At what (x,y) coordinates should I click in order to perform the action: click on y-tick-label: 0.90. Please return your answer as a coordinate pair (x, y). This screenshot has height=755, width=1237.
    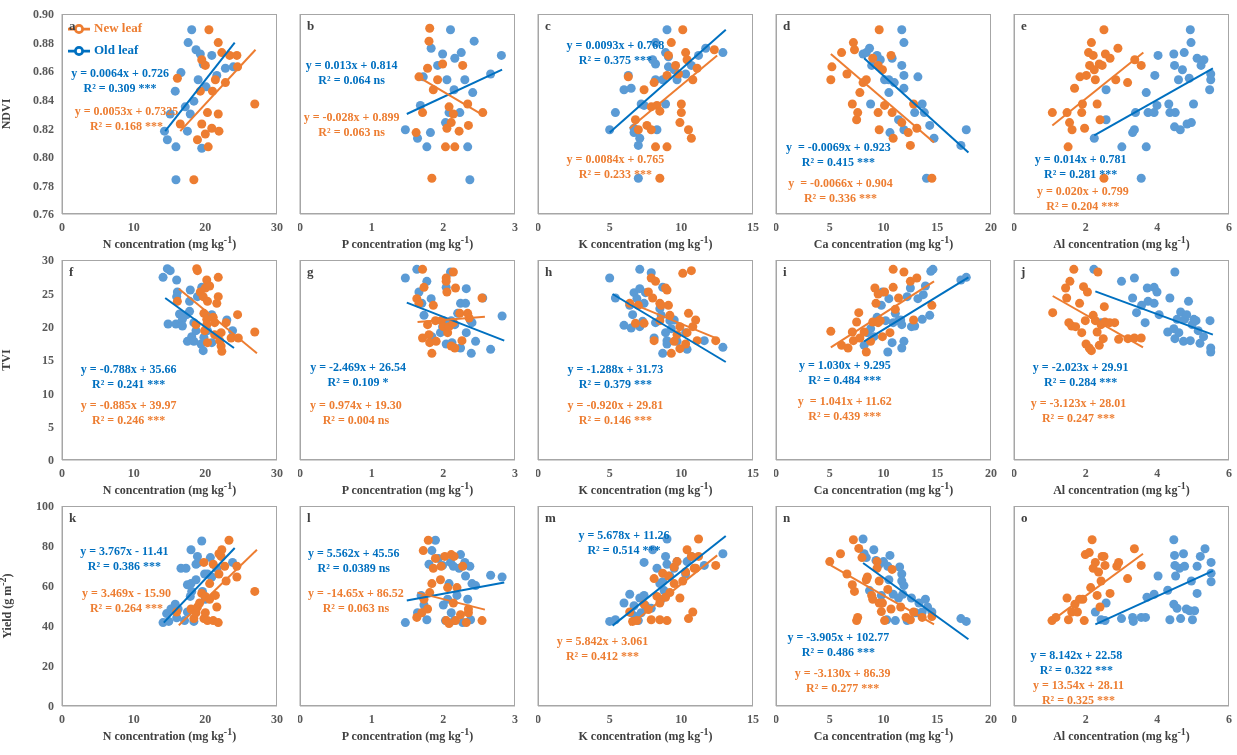
    Looking at the image, I should click on (43, 14).